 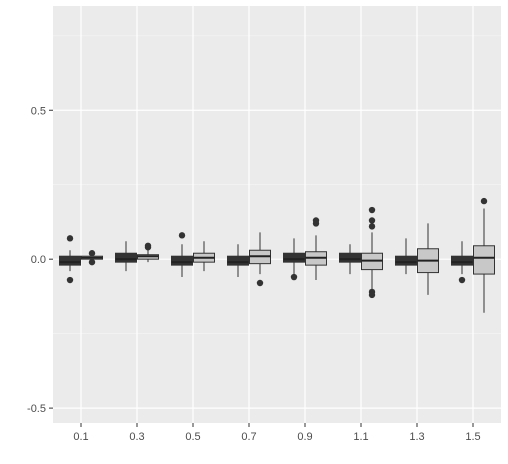 I want to click on x-tick-label: 1.3, so click(x=416, y=437).